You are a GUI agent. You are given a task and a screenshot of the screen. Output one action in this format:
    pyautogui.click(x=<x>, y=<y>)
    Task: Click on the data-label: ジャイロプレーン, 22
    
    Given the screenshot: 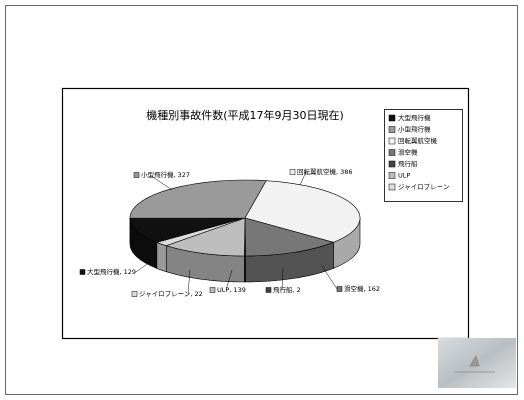 What is the action you would take?
    pyautogui.click(x=171, y=294)
    